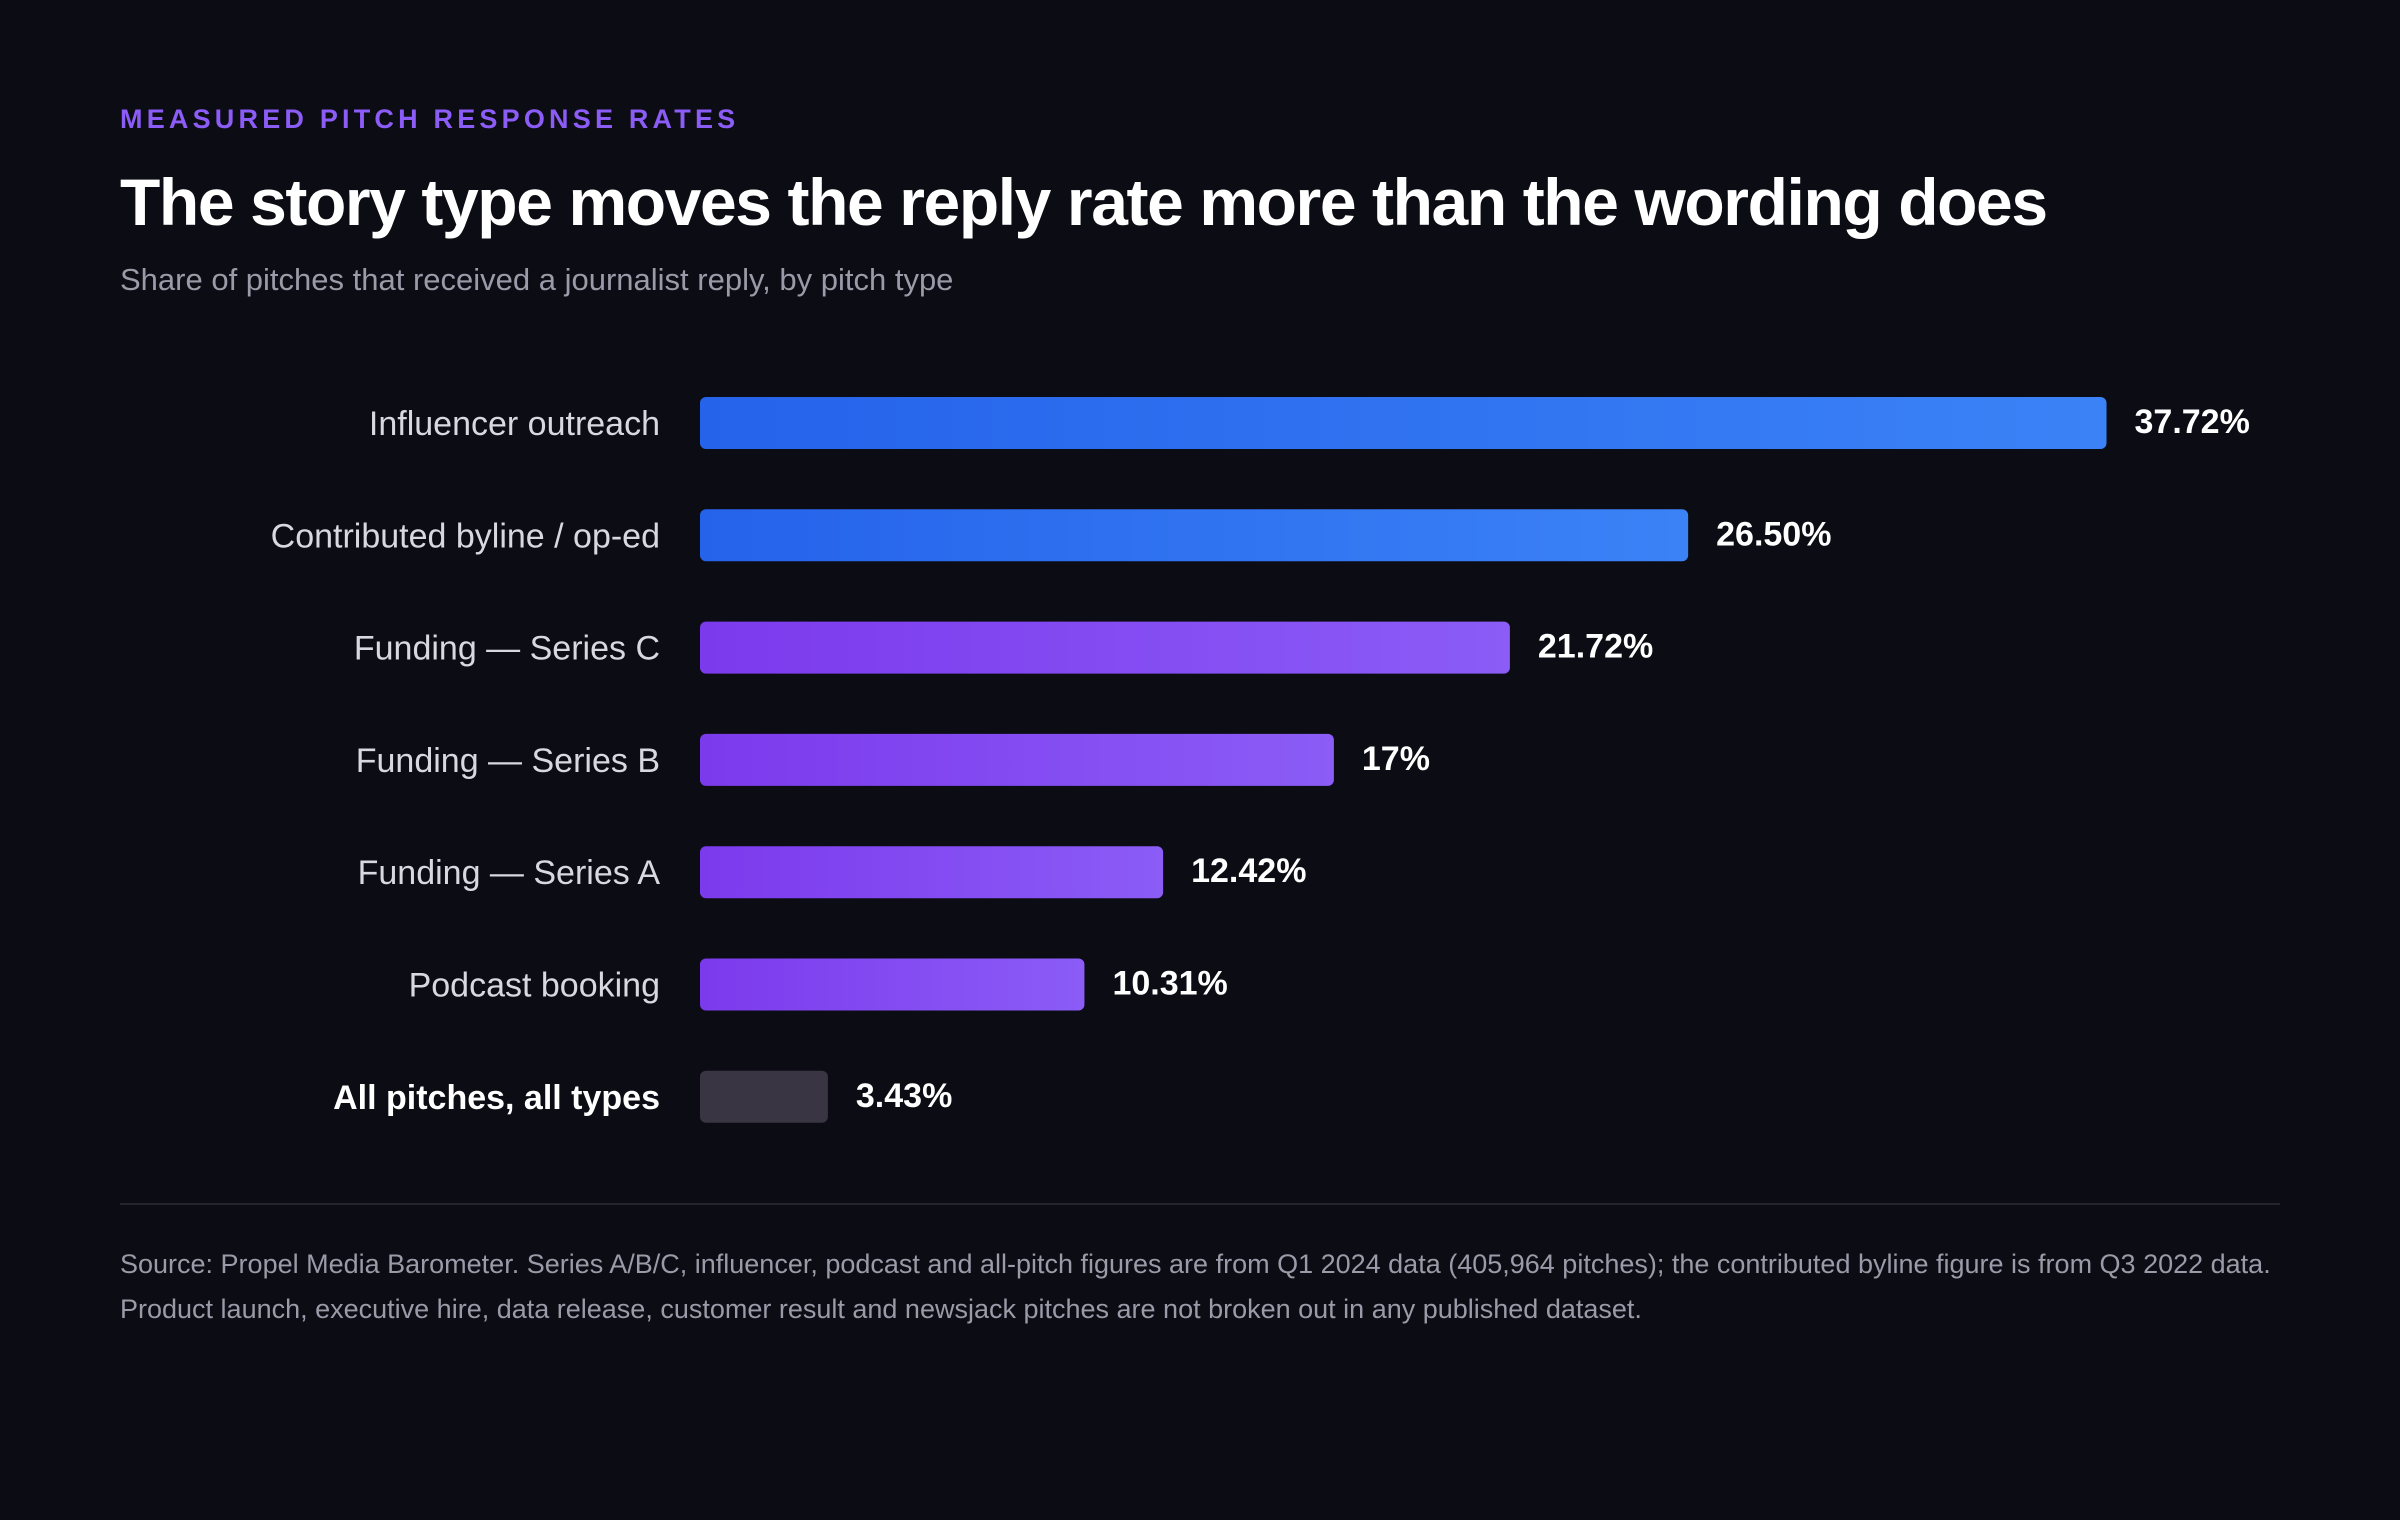 This screenshot has width=2400, height=1520. Describe the element at coordinates (508, 761) in the screenshot. I see `category-label: Funding — Series B` at that location.